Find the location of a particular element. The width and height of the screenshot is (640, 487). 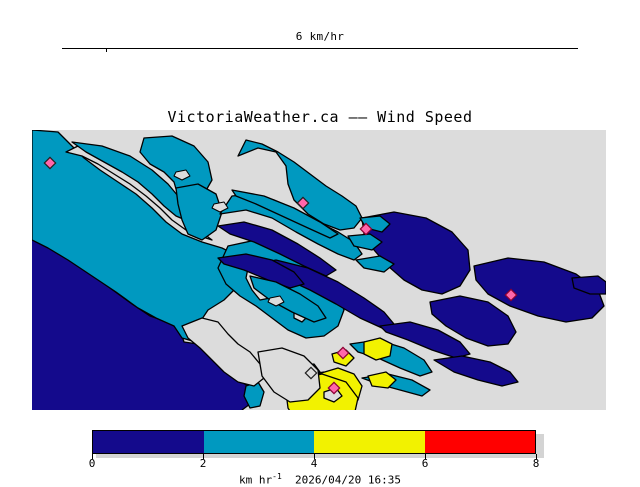

colorbar: 0 2 4 6 8 km hr-1 2026/04/20 16:35 is located at coordinates (320, 455).